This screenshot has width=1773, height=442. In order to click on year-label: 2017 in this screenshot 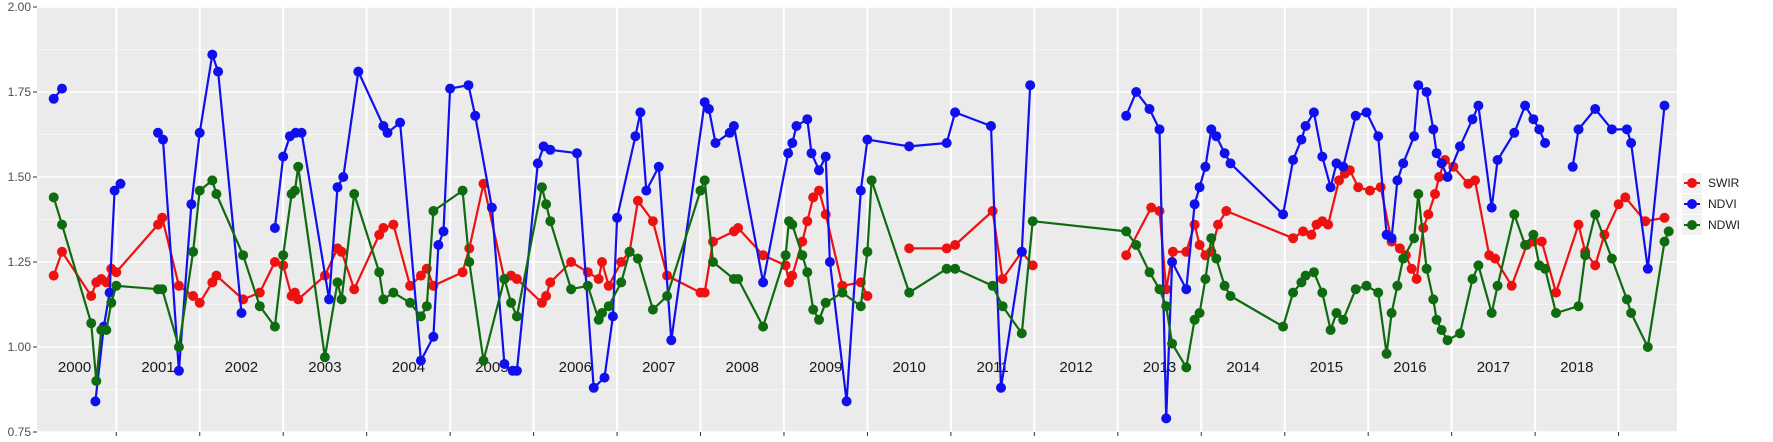, I will do `click(1493, 367)`.